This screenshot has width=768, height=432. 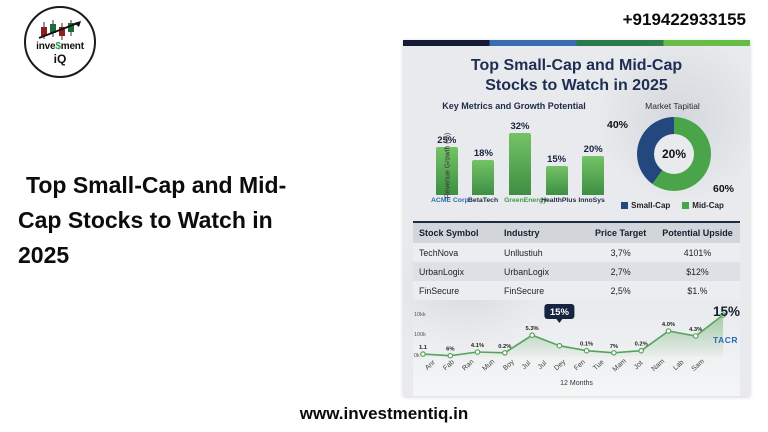 What do you see at coordinates (668, 325) in the screenshot?
I see `point-value-label: 4.0%` at bounding box center [668, 325].